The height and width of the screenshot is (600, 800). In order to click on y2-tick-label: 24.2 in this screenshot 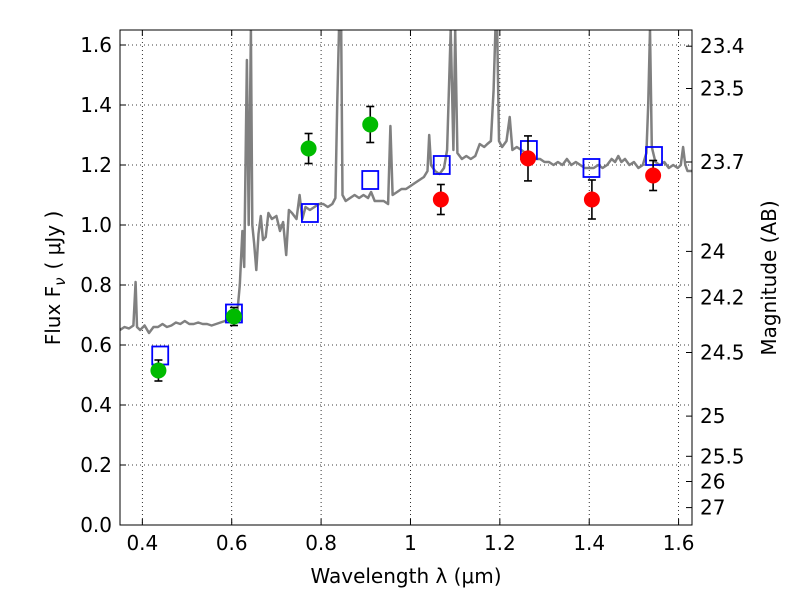, I will do `click(722, 298)`.